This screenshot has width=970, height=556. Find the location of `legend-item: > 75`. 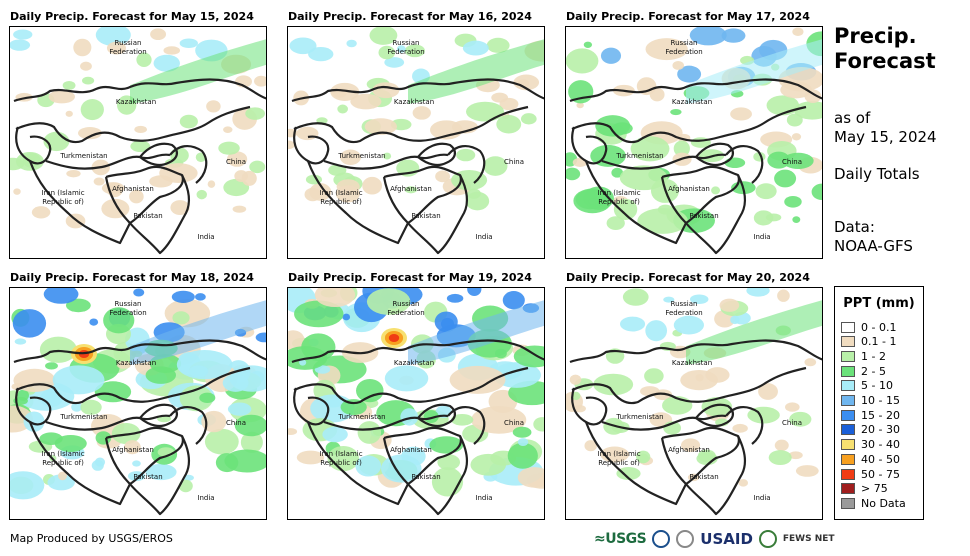

legend-item: > 75 is located at coordinates (864, 489).